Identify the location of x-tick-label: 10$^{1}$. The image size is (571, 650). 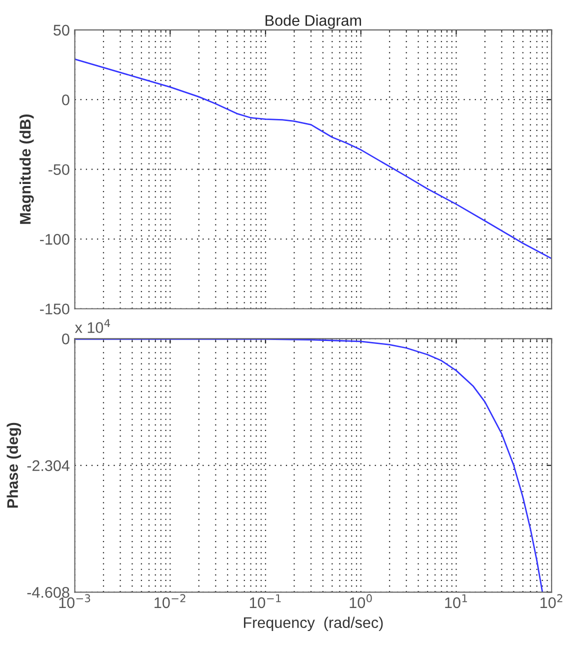
(456, 601).